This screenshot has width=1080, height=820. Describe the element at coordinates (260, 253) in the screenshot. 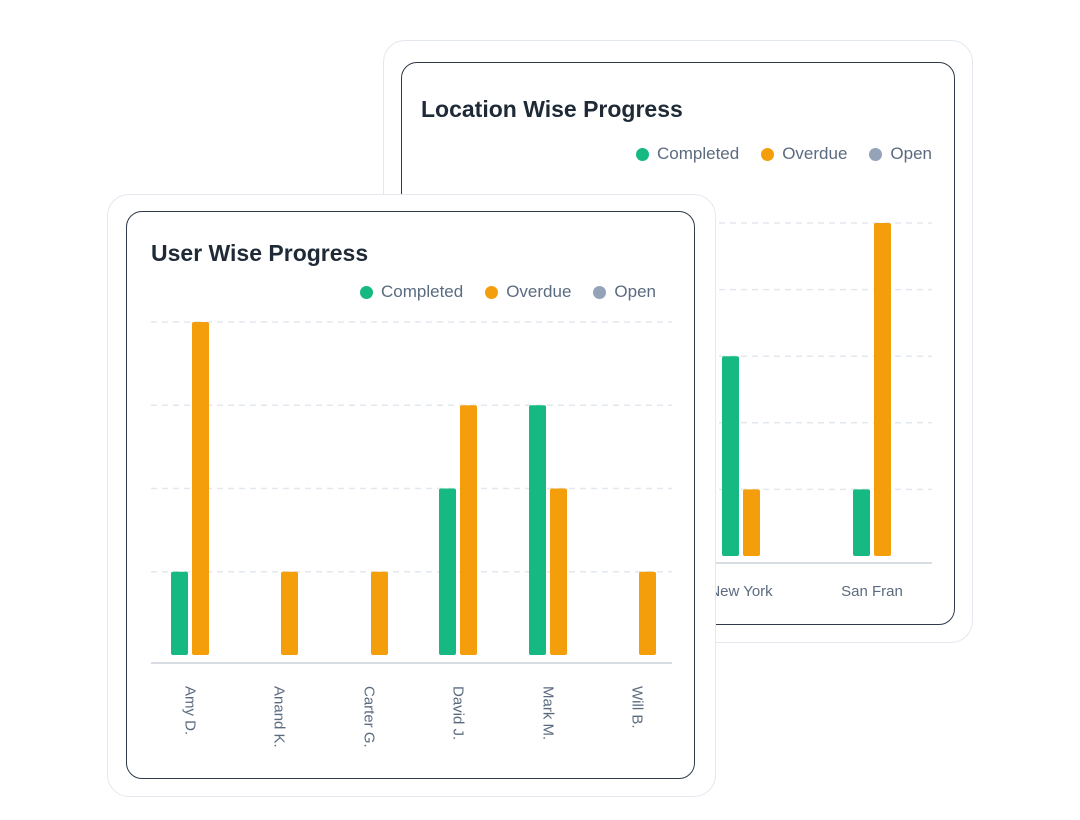

I see `user-chart-title: User Wise Progress` at that location.